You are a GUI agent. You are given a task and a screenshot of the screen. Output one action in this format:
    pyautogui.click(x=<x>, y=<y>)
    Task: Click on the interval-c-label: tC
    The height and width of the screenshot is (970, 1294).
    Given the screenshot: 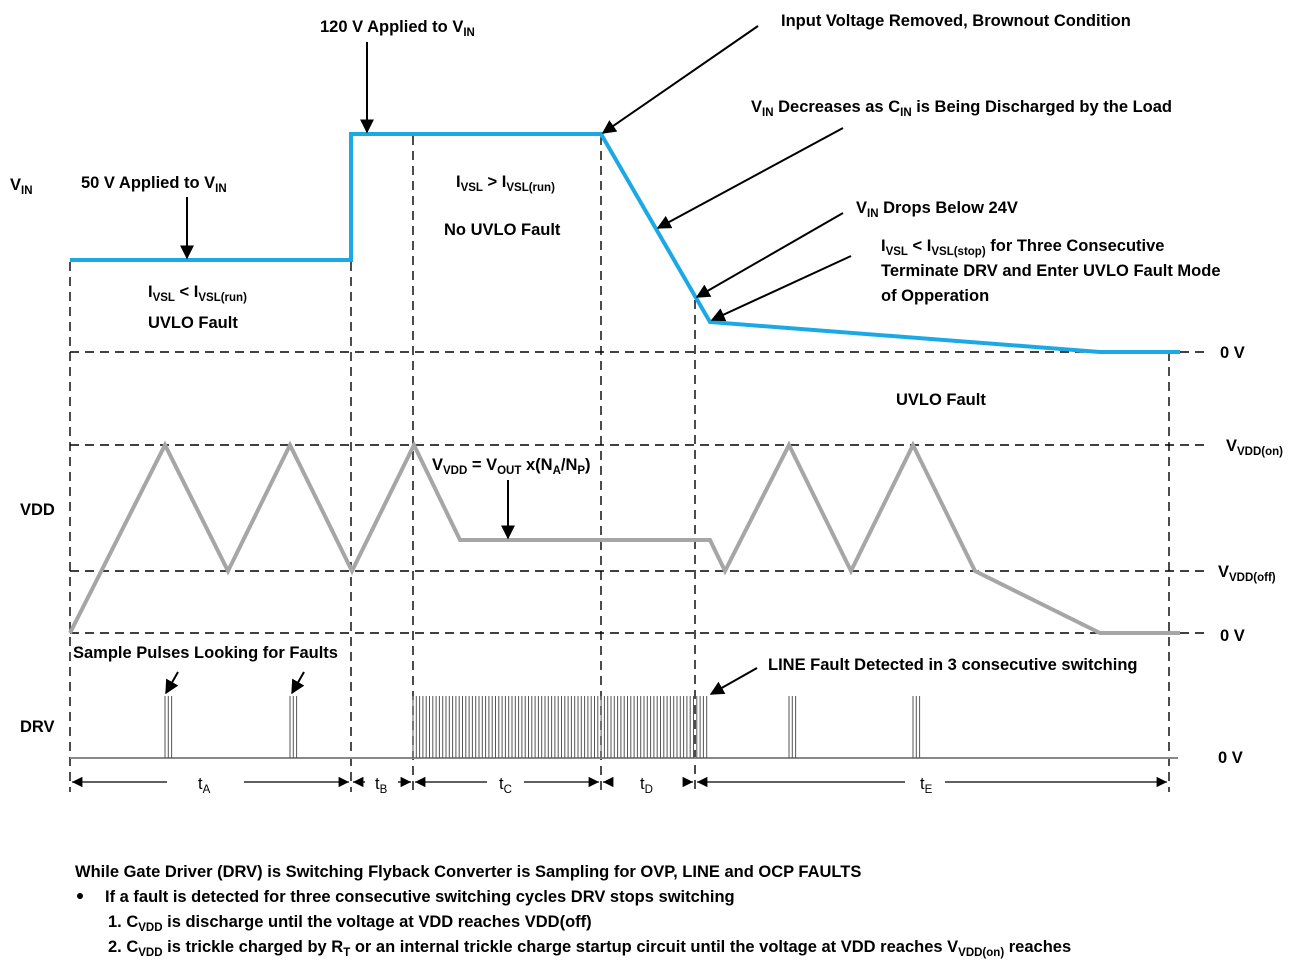 What is the action you would take?
    pyautogui.click(x=505, y=785)
    